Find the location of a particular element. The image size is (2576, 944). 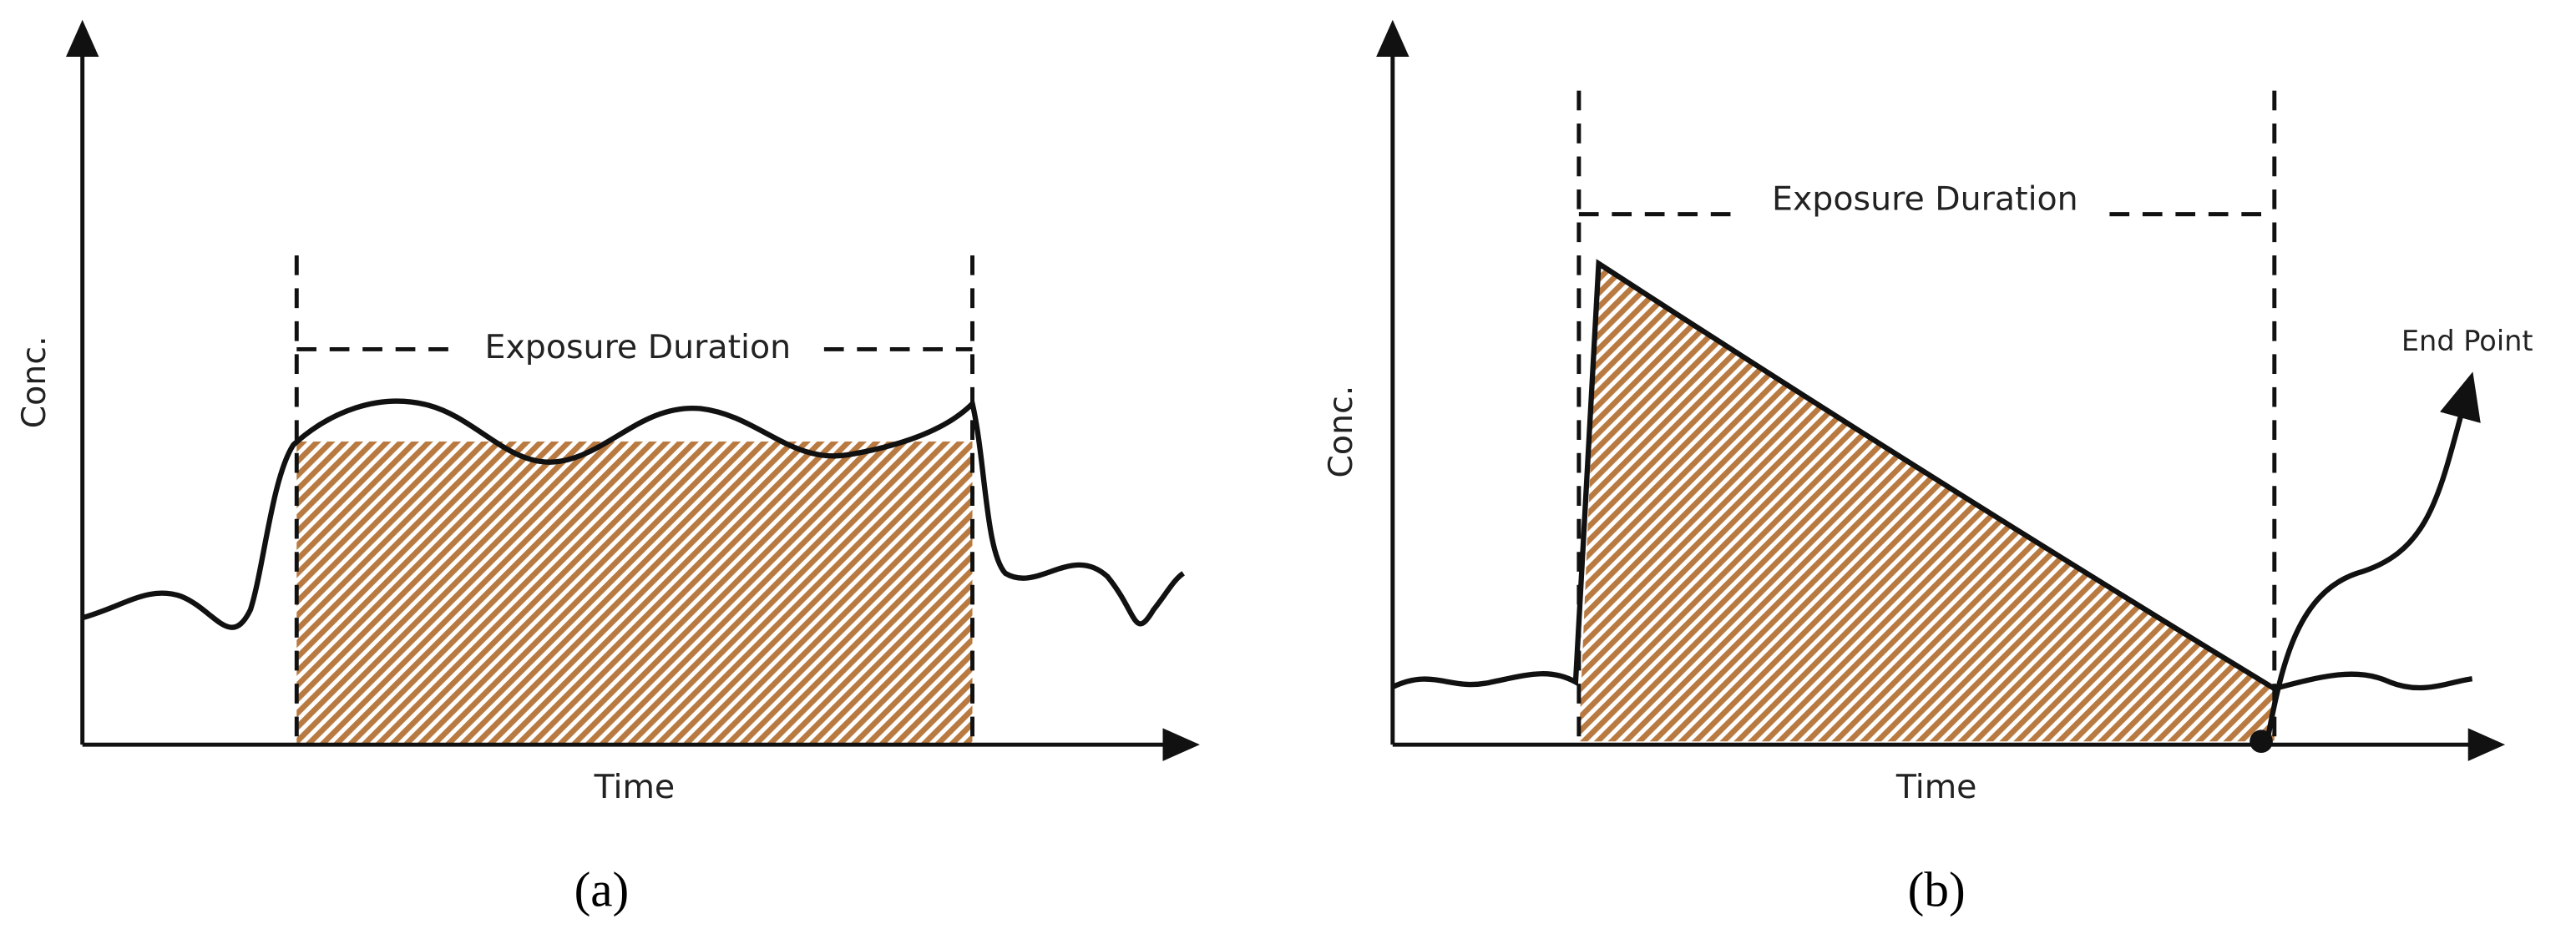

end-point-dot is located at coordinates (2261, 741).